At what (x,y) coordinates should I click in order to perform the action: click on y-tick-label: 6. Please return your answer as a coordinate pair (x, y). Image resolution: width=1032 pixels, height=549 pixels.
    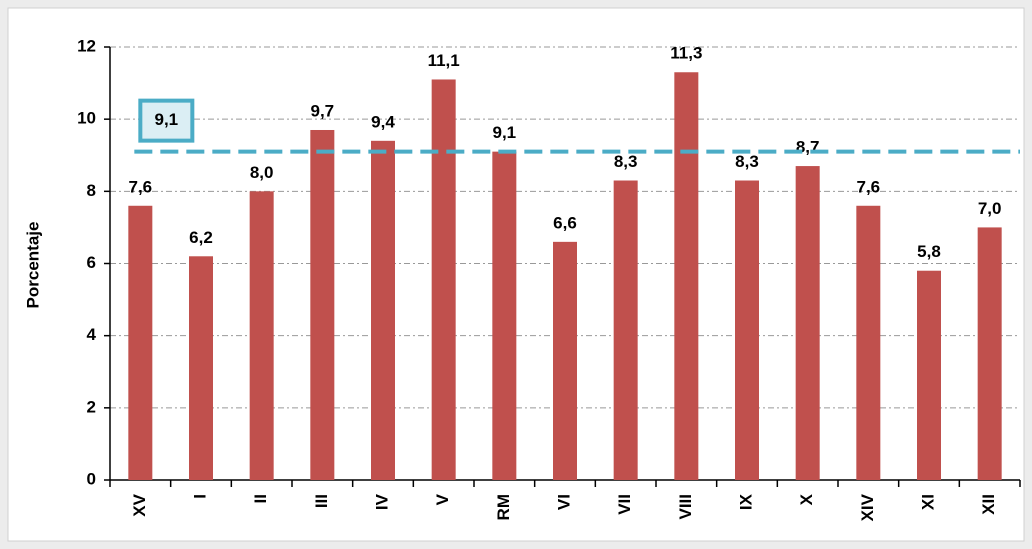
    Looking at the image, I should click on (91, 262).